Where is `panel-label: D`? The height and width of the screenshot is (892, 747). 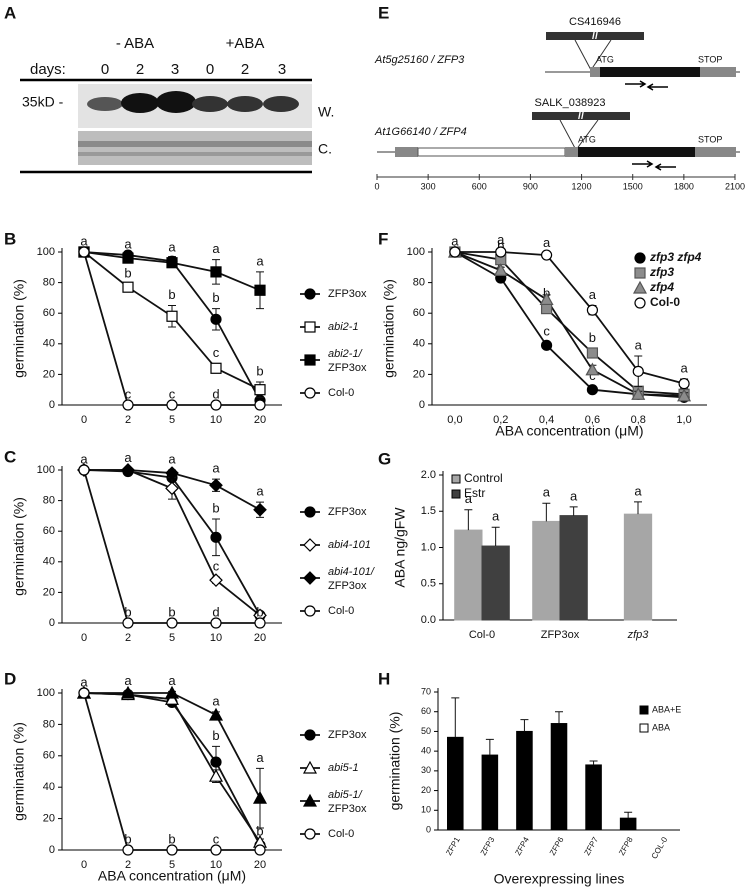
panel-label: D is located at coordinates (10, 678).